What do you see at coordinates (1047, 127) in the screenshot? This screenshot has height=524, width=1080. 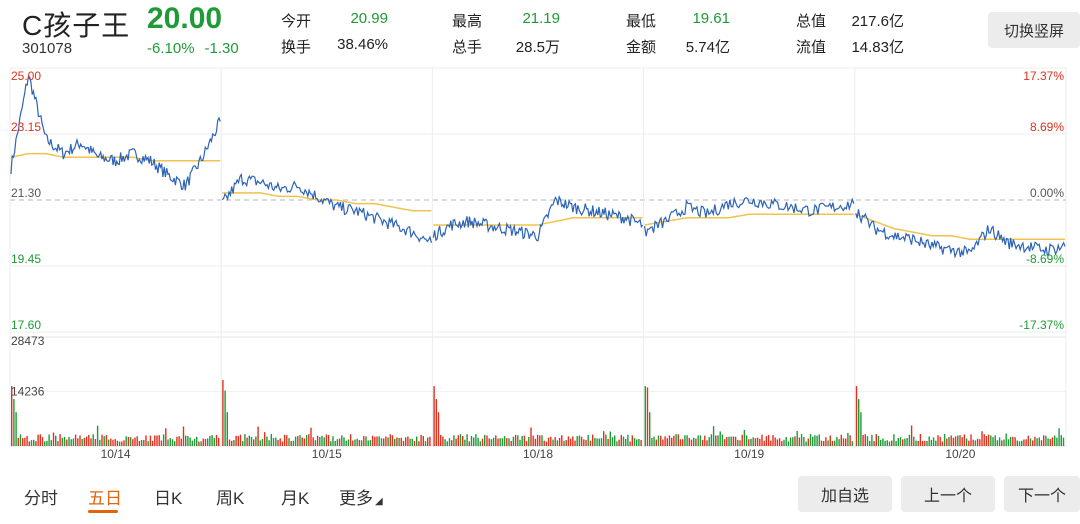 I see `pct-axis-label: 8.69%` at bounding box center [1047, 127].